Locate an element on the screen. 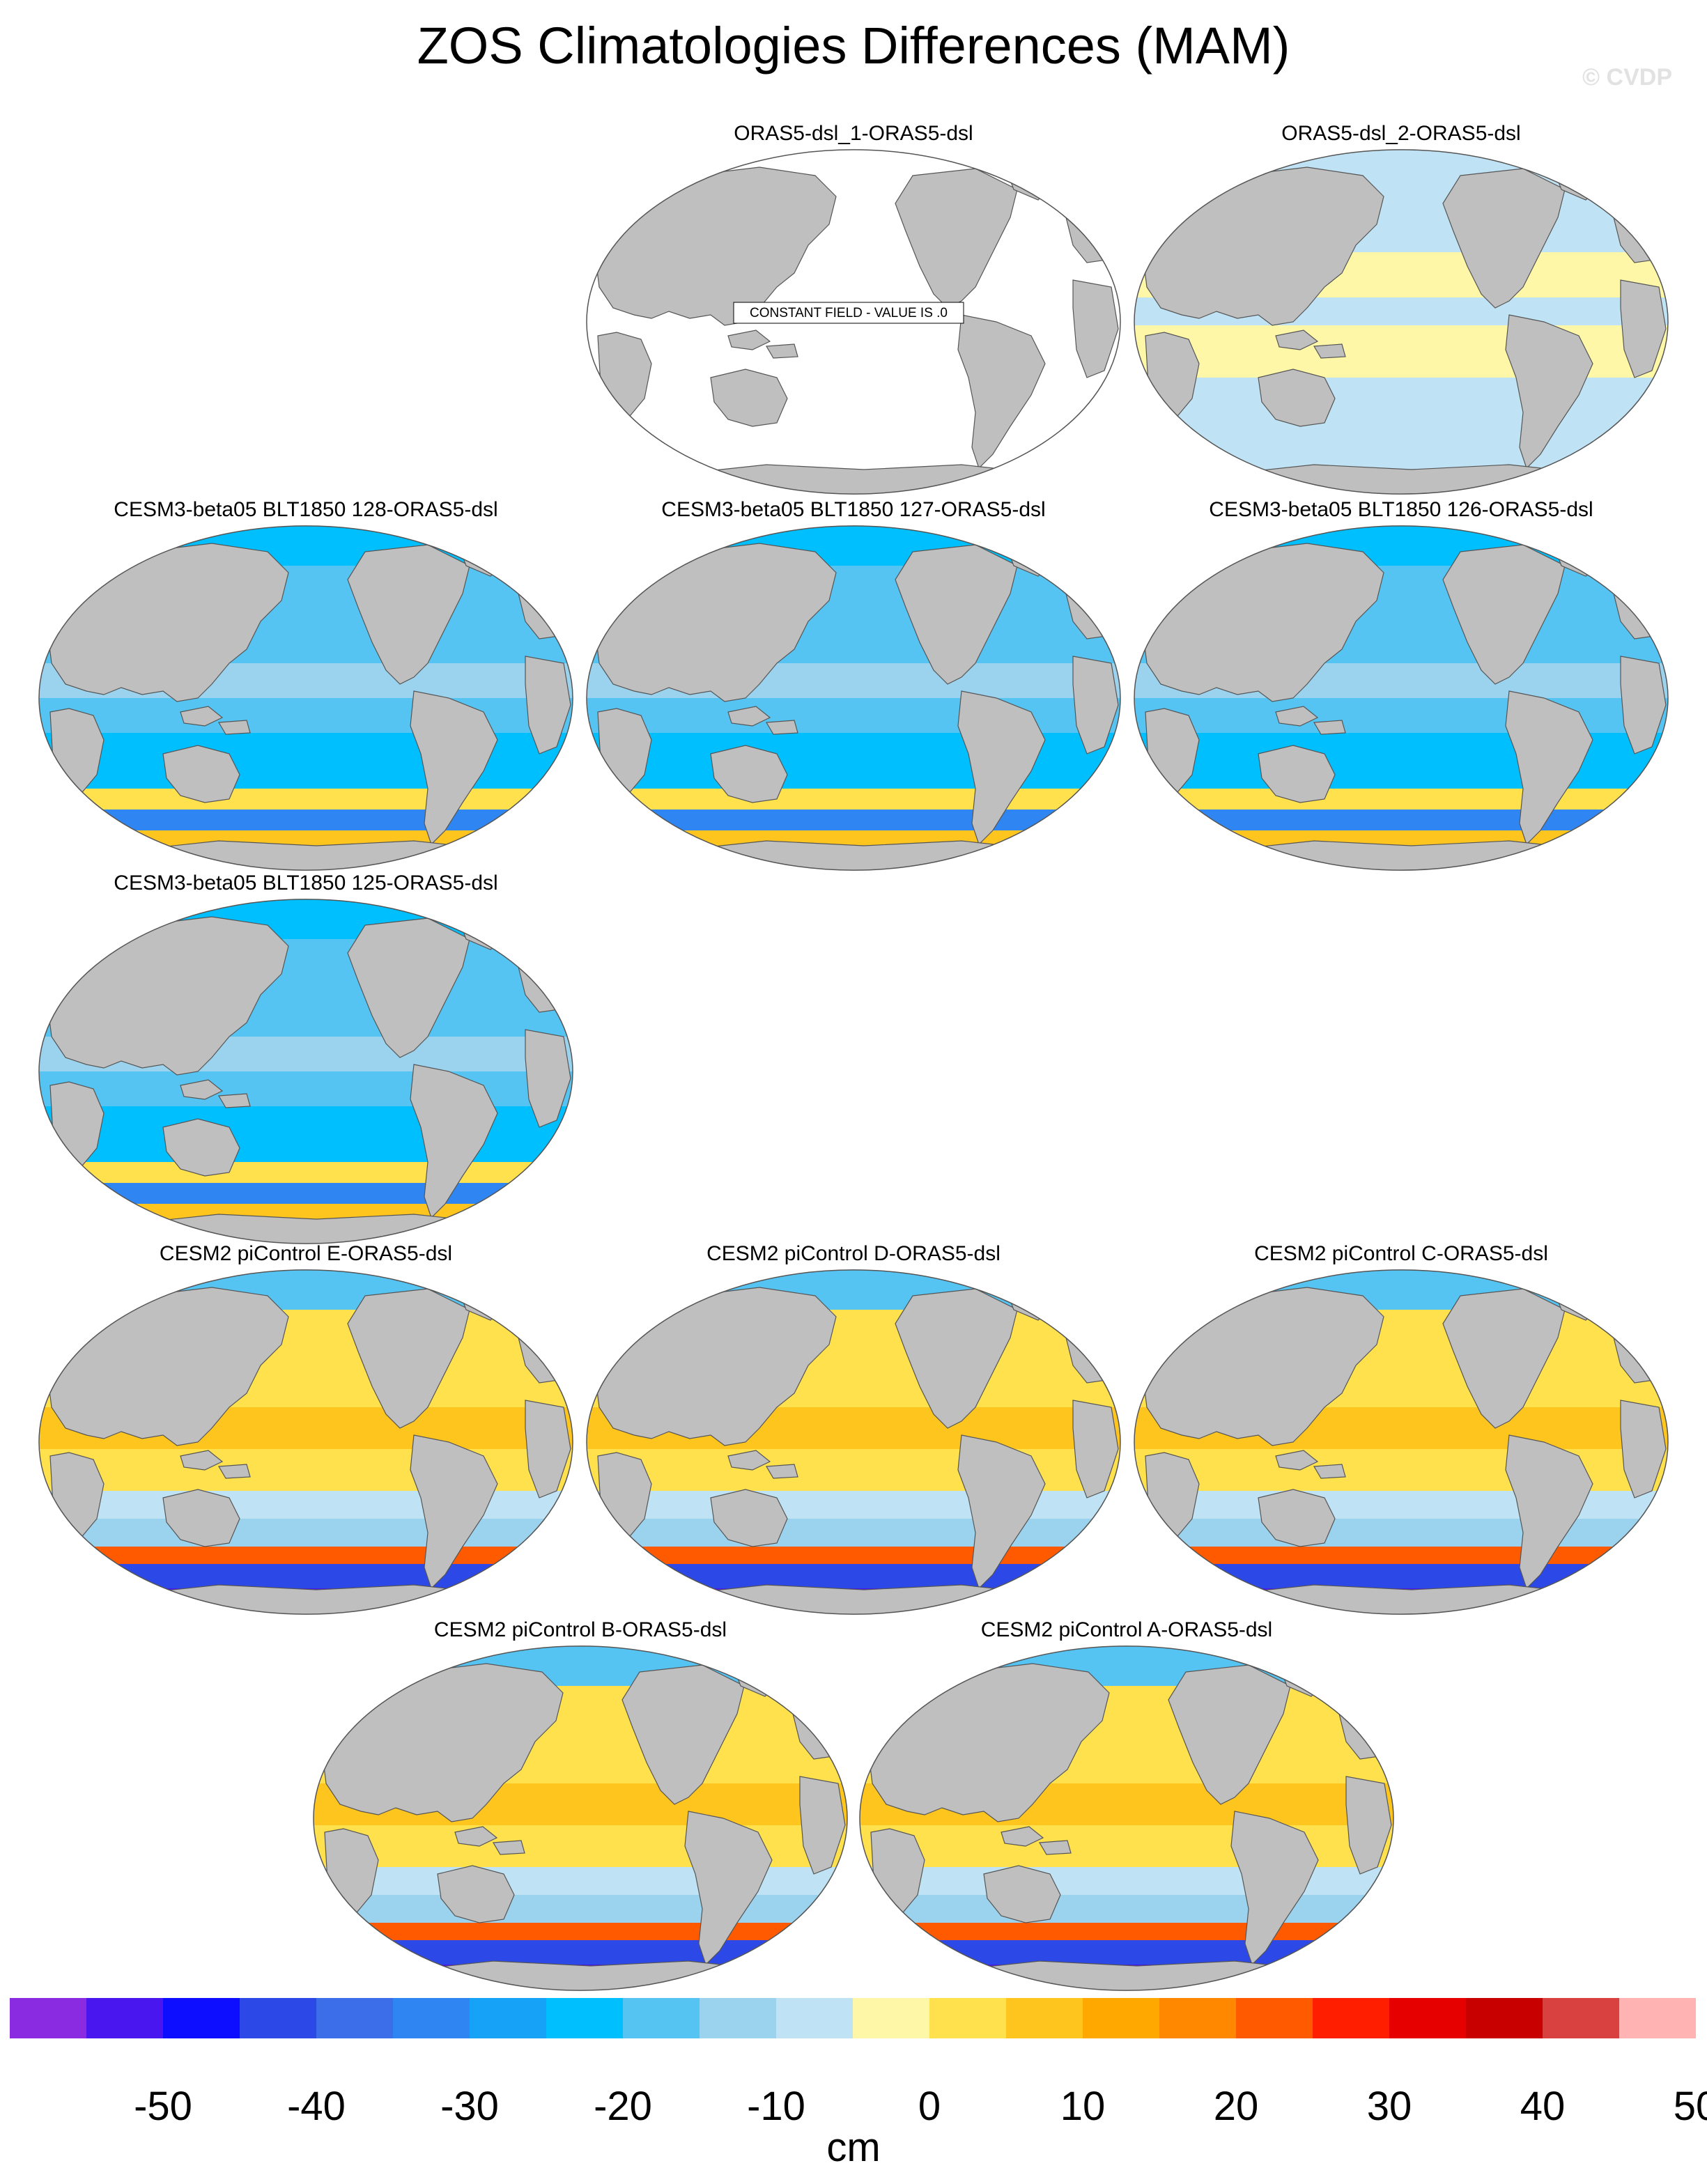 This screenshot has width=1707, height=2184. colorbar-tick-labels: -50 -40 -30 -20 -10 0 10 20 30 40 50 is located at coordinates (859, 2106).